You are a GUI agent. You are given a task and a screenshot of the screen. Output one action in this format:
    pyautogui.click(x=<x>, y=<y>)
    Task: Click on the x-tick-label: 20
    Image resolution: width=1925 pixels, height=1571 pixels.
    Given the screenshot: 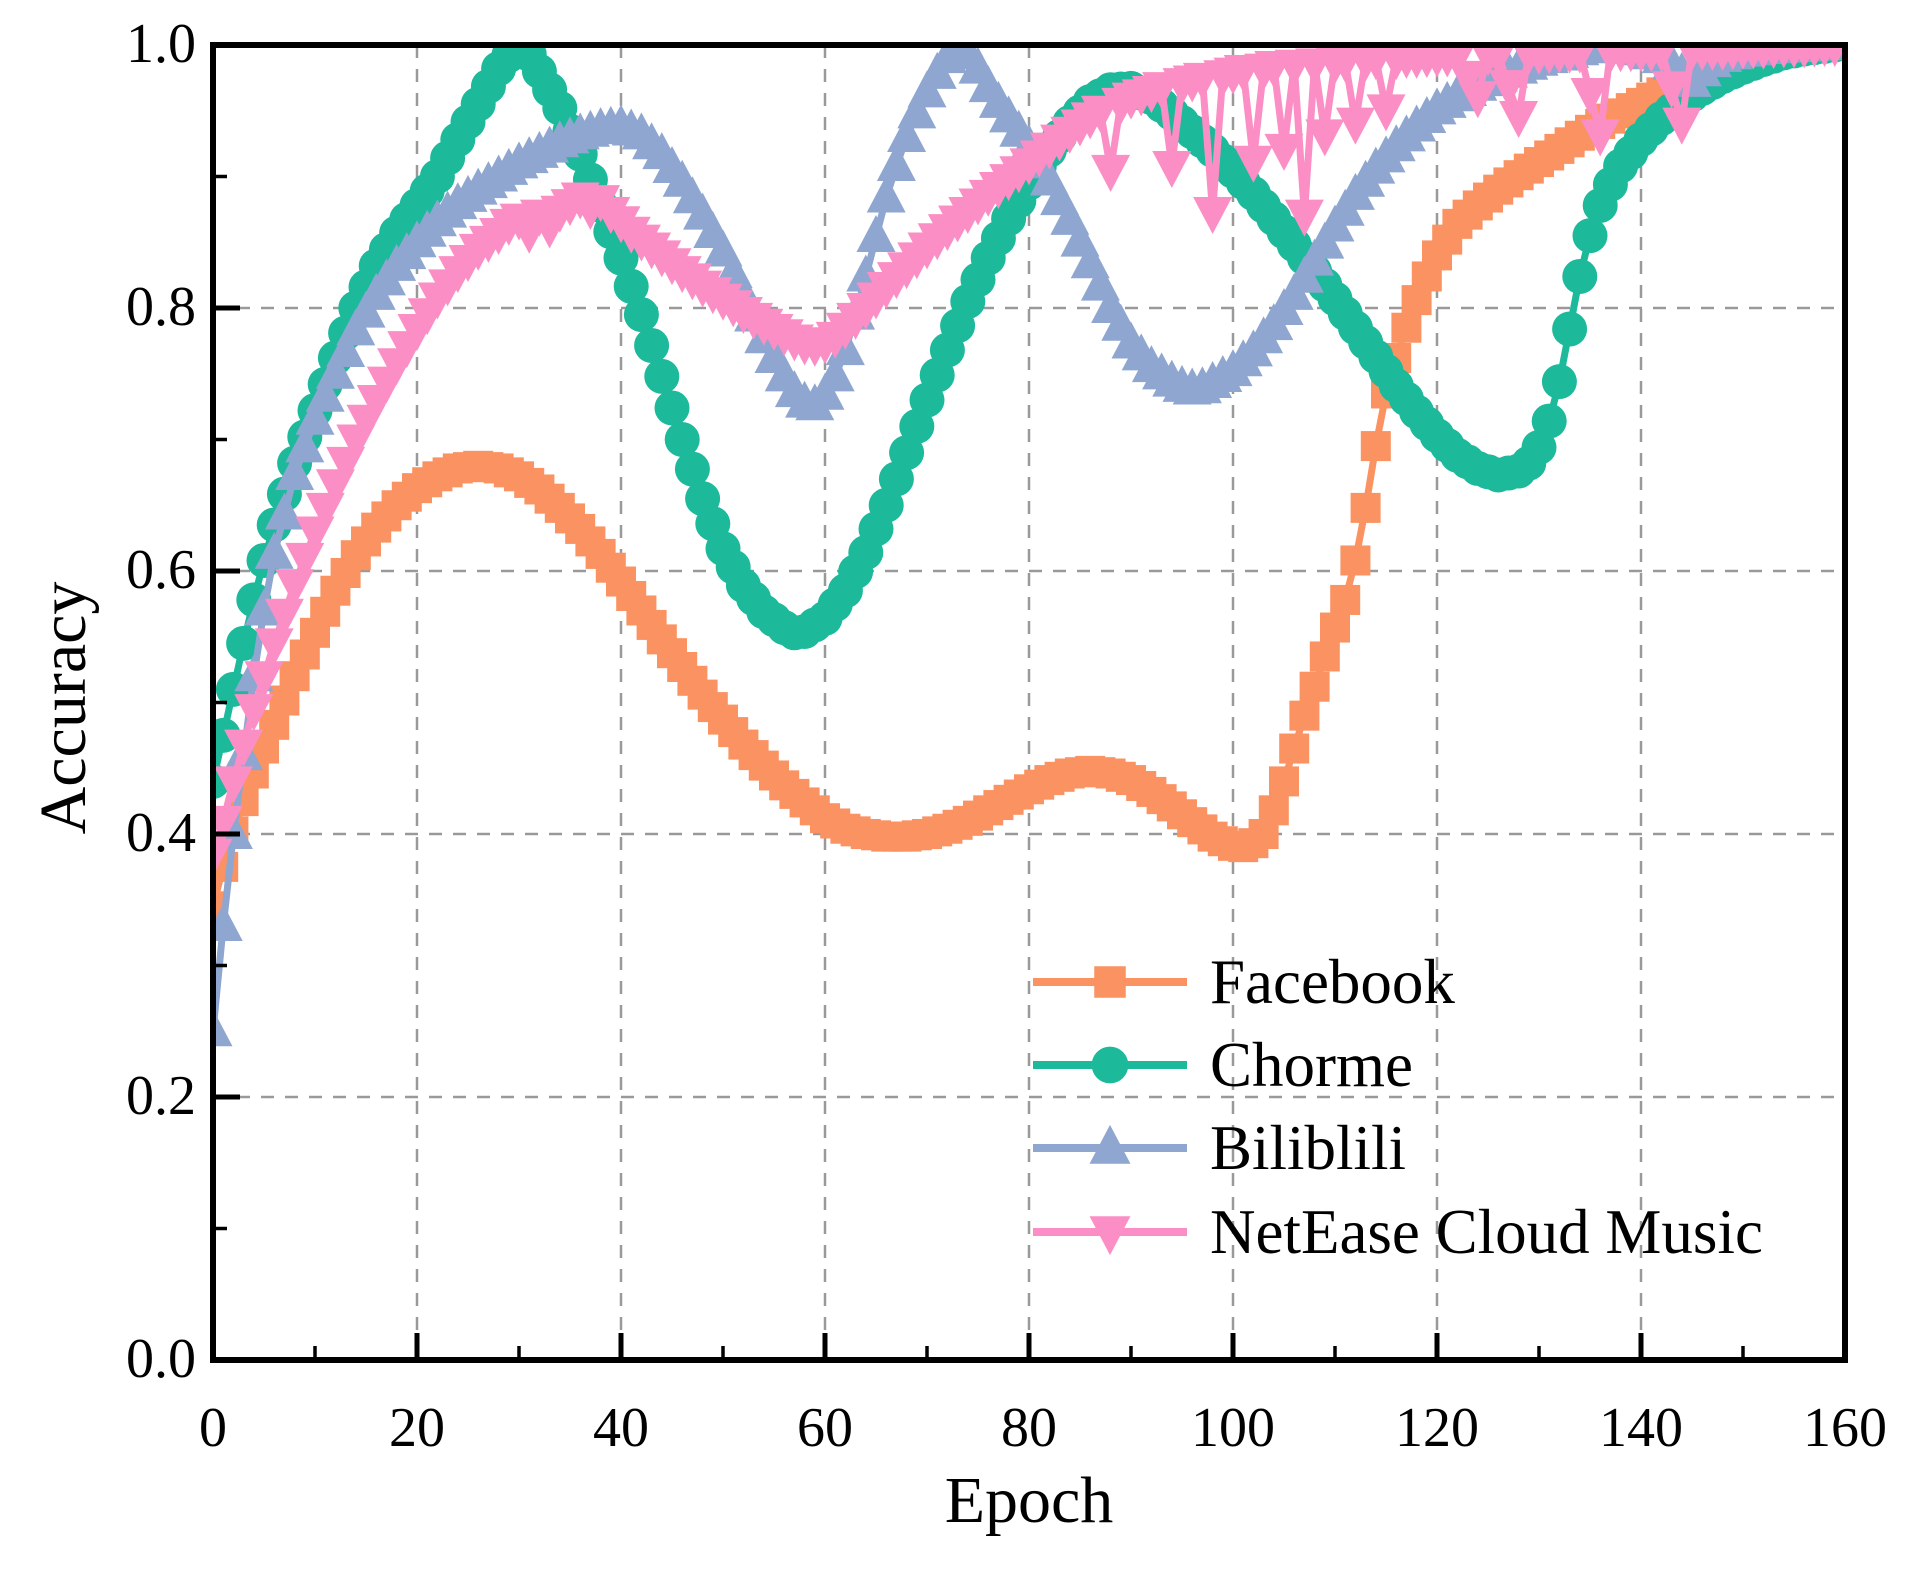 What is the action you would take?
    pyautogui.click(x=417, y=1428)
    